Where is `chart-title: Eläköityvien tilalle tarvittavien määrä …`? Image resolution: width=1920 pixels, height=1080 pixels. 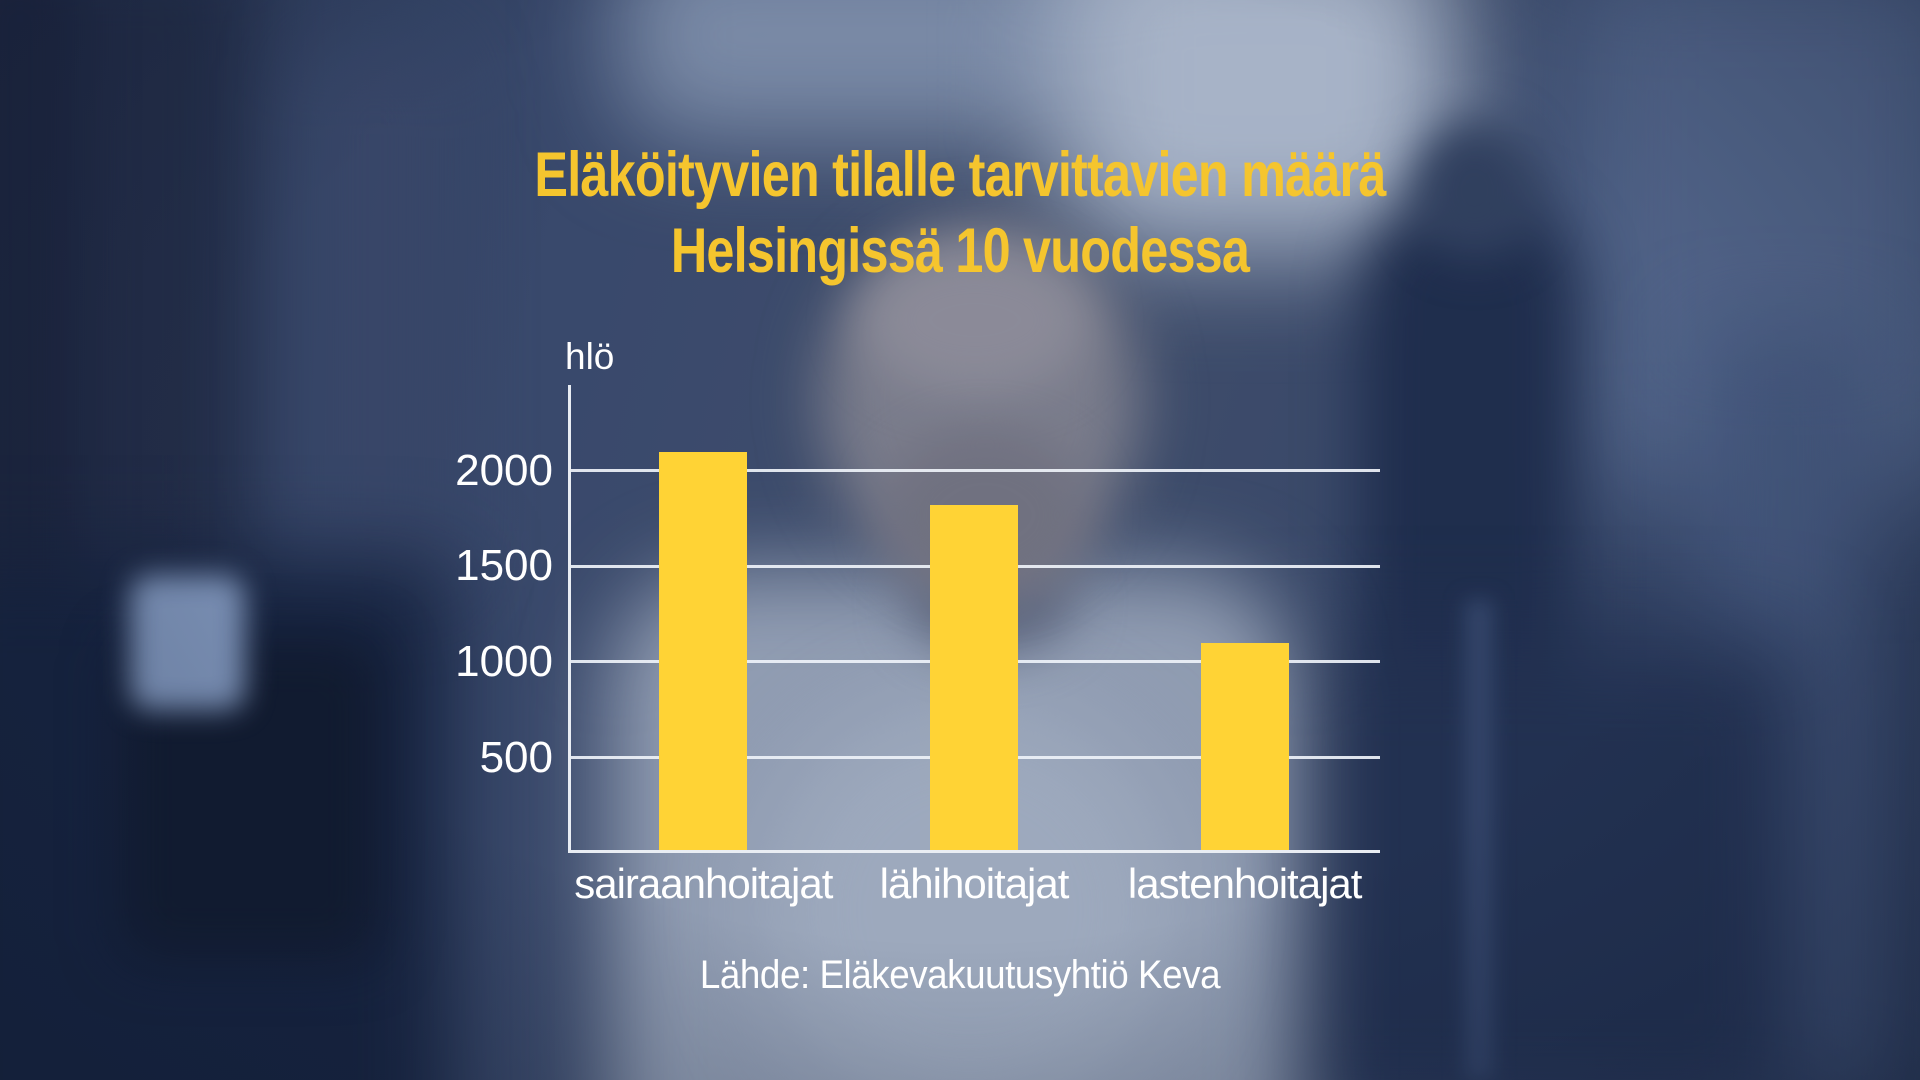 chart-title: Eläköityvien tilalle tarvittavien määrä … is located at coordinates (960, 213).